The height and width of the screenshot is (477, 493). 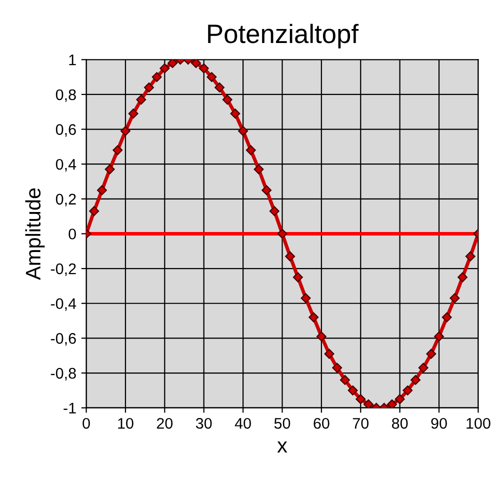 I want to click on y-tick-label: -0,2, so click(x=63, y=269).